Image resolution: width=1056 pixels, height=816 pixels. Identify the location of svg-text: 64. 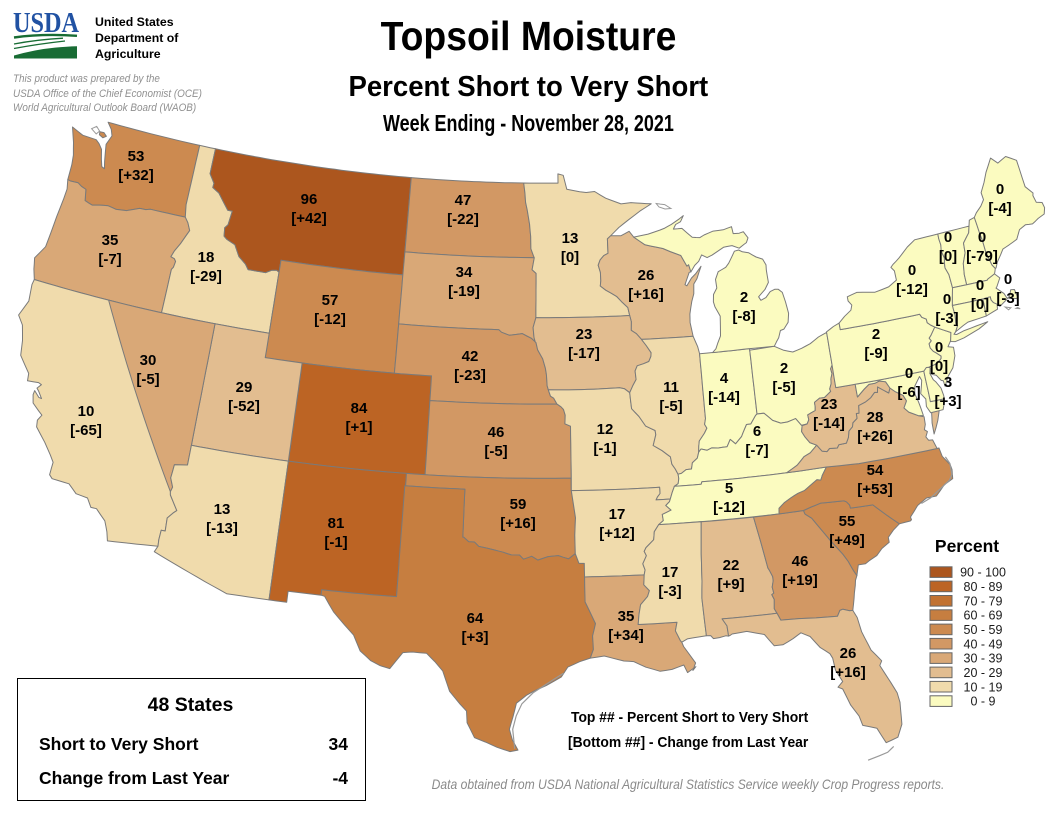
(475, 618).